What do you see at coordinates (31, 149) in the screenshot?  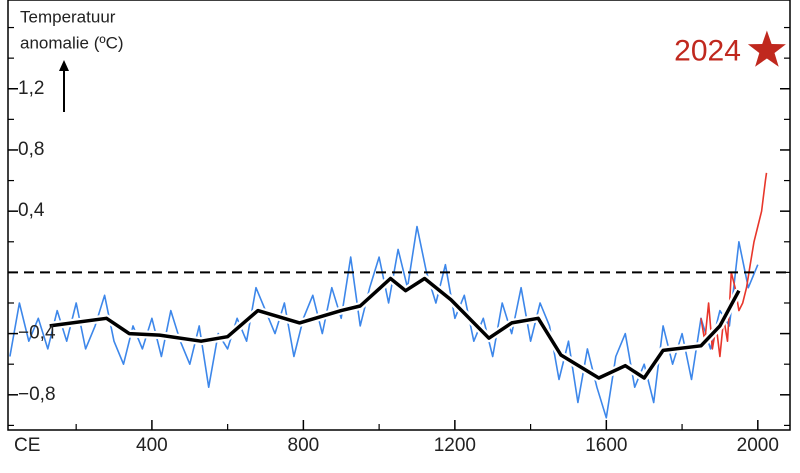 I see `y-tick-label: 0,8` at bounding box center [31, 149].